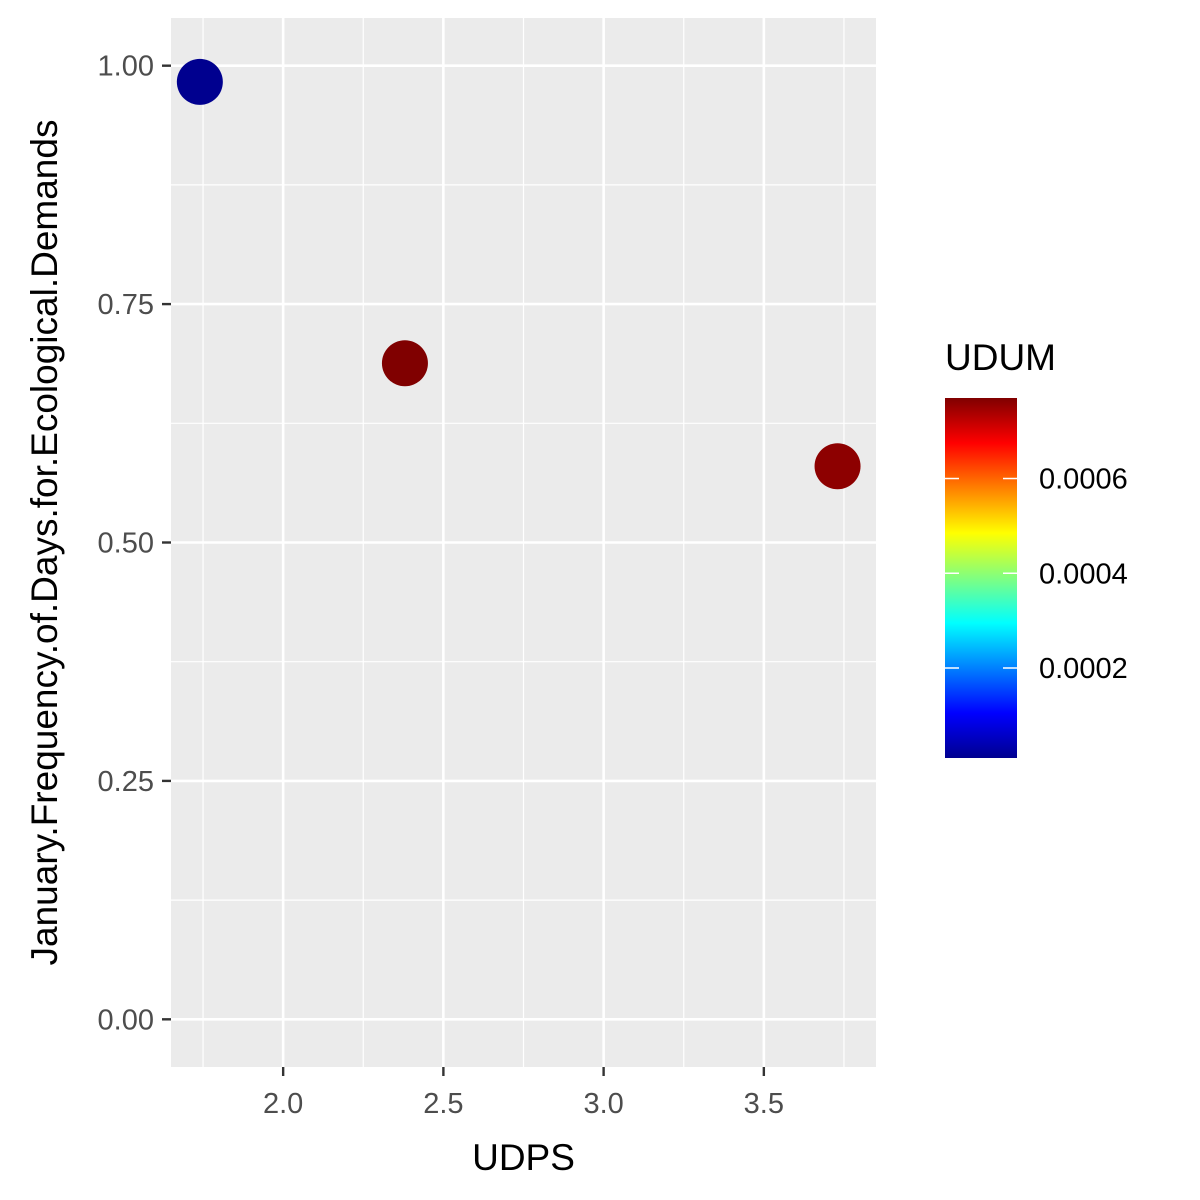 This screenshot has height=1200, width=1200. Describe the element at coordinates (126, 305) in the screenshot. I see `y-tick-label: 0.75` at that location.